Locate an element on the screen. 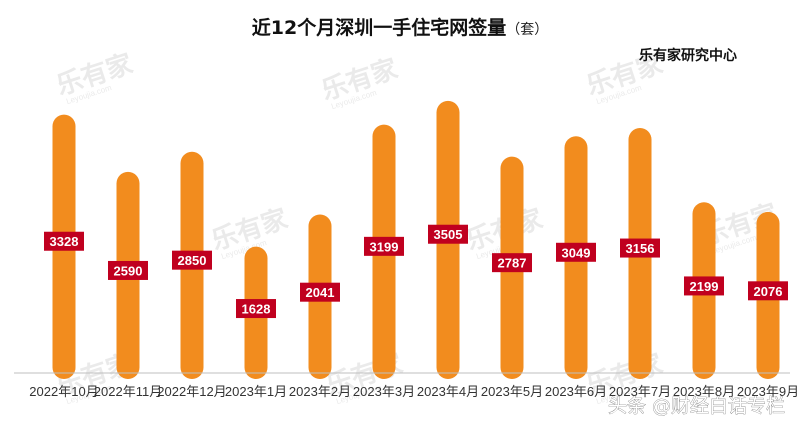  x-tick-label: 2023年1月 is located at coordinates (256, 391).